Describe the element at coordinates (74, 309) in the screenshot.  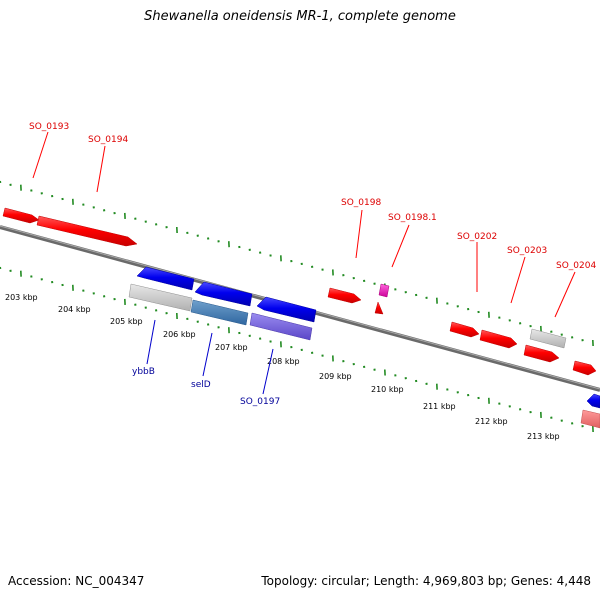
I see `kbp-label: 204 kbp` at that location.